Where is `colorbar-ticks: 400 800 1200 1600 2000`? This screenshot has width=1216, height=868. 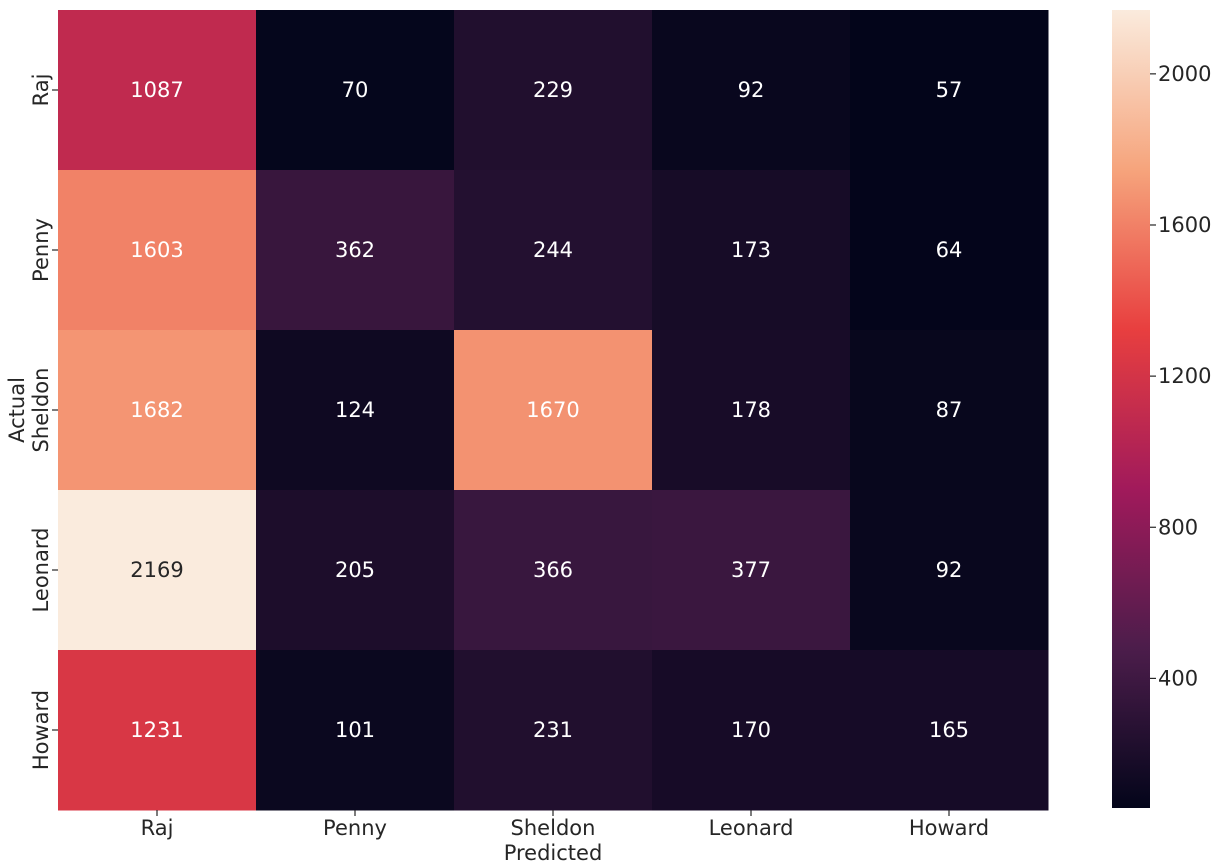 colorbar-ticks: 400 800 1200 1600 2000 is located at coordinates (1180, 376).